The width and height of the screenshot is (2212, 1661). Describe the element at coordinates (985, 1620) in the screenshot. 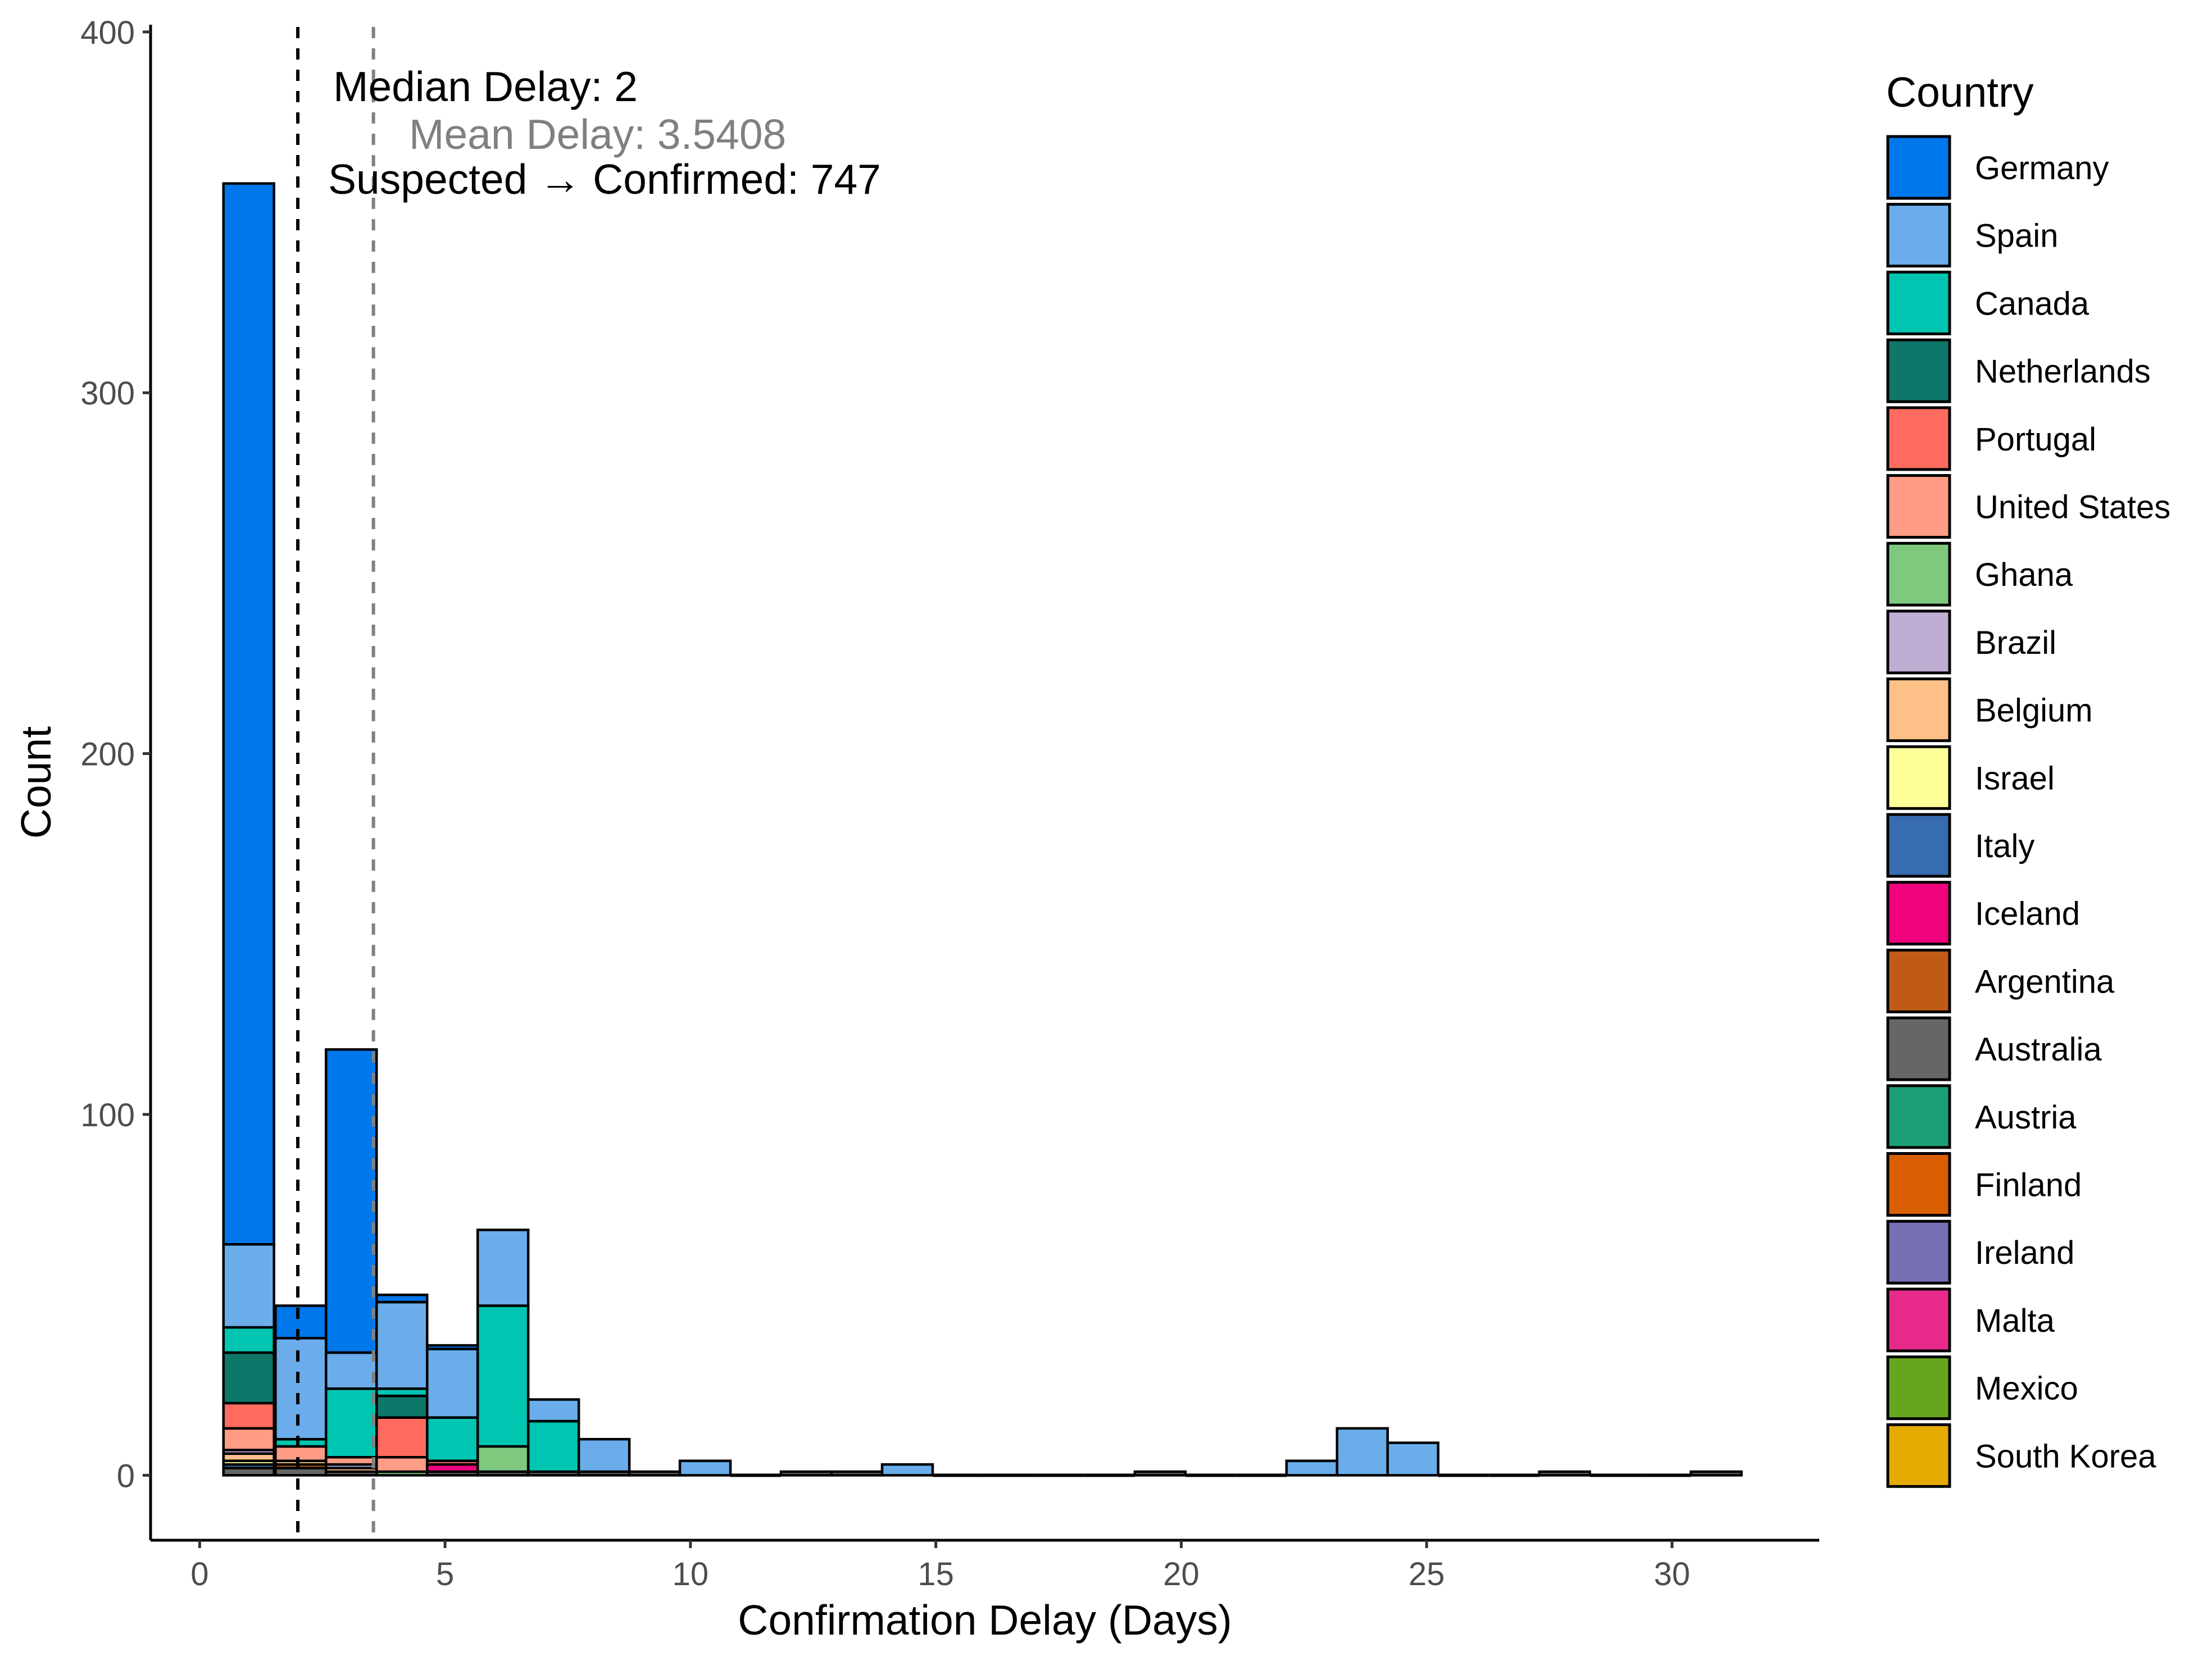

I see `x-axis-label: Confirmation Delay (Days)` at that location.